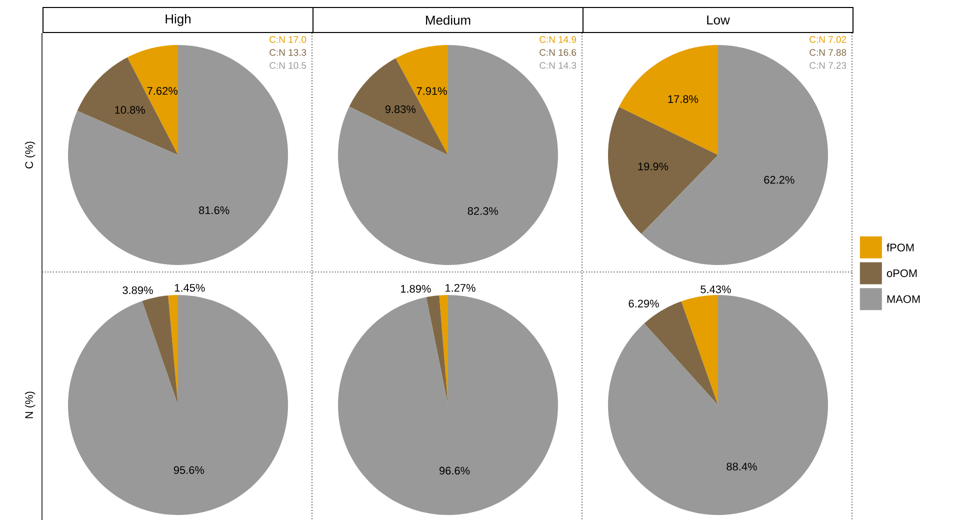 This screenshot has width=954, height=520. What do you see at coordinates (130, 110) in the screenshot?
I see `data-label: 10.8%` at bounding box center [130, 110].